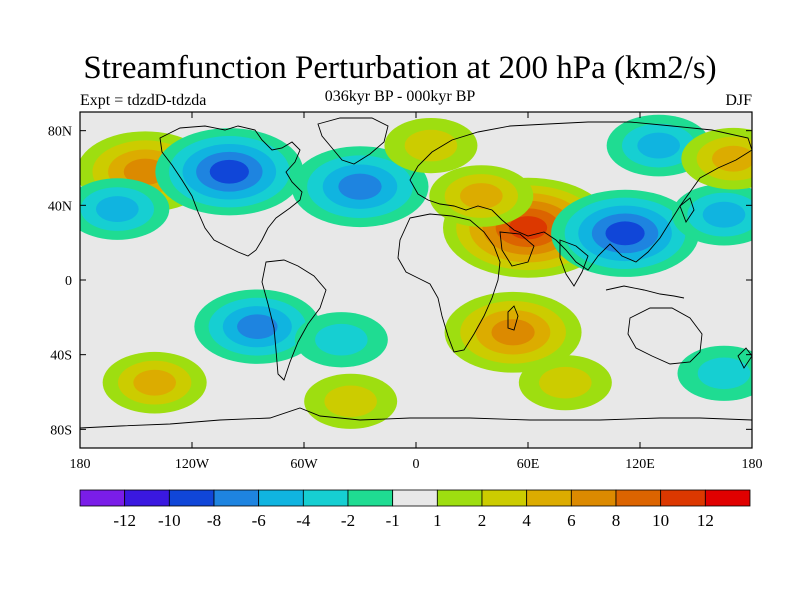 The width and height of the screenshot is (800, 600). Describe the element at coordinates (513, 318) in the screenshot. I see `coast-madagascar` at that location.